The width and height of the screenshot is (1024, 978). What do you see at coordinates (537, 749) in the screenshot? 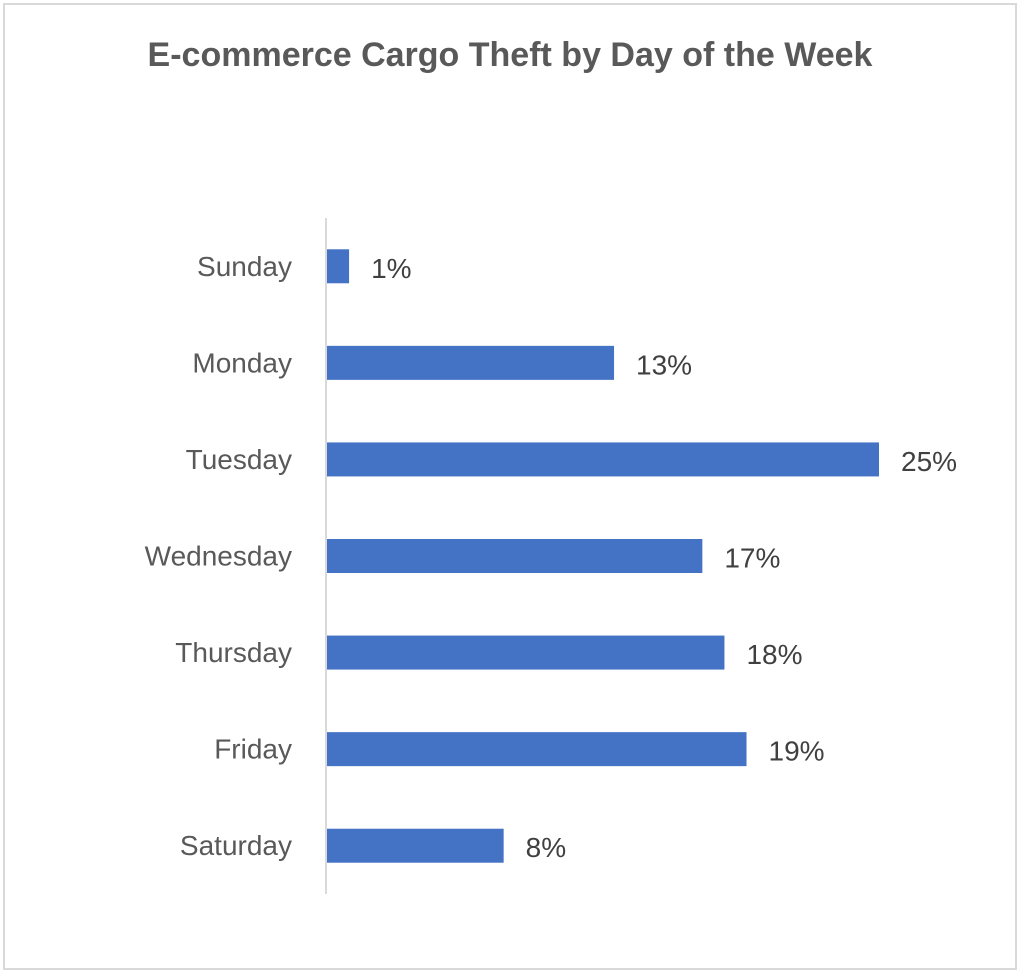
I see `bar-friday` at bounding box center [537, 749].